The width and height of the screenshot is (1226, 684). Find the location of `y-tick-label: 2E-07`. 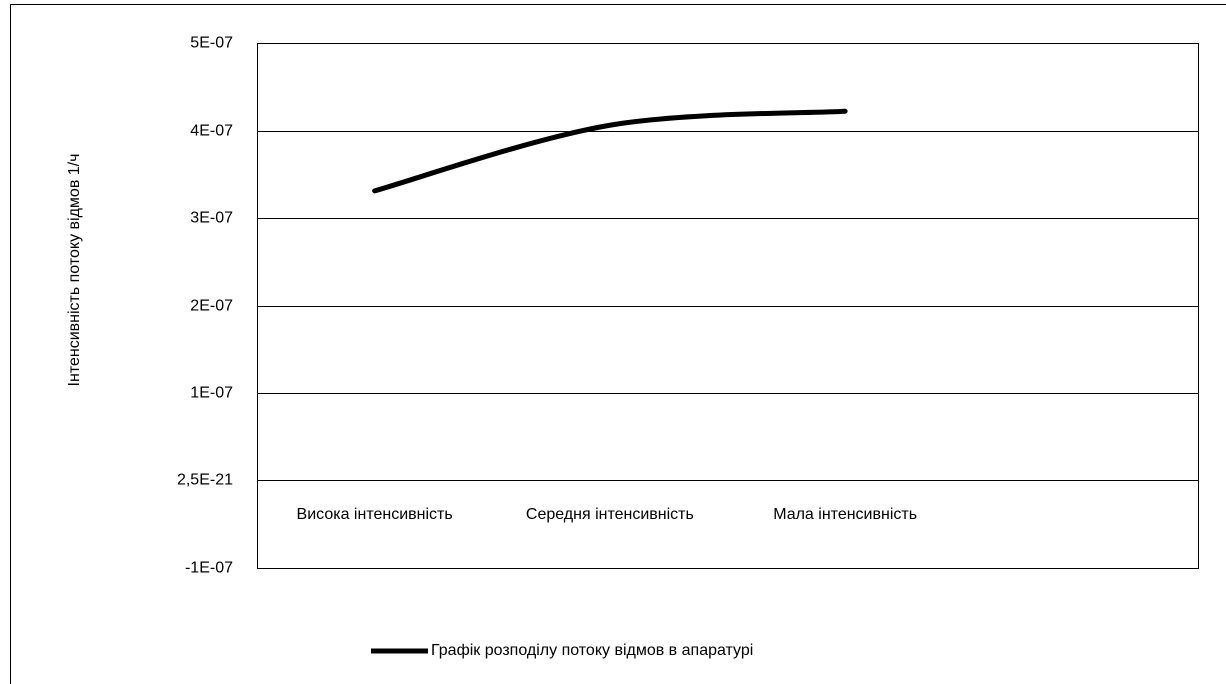

y-tick-label: 2E-07 is located at coordinates (211, 306).